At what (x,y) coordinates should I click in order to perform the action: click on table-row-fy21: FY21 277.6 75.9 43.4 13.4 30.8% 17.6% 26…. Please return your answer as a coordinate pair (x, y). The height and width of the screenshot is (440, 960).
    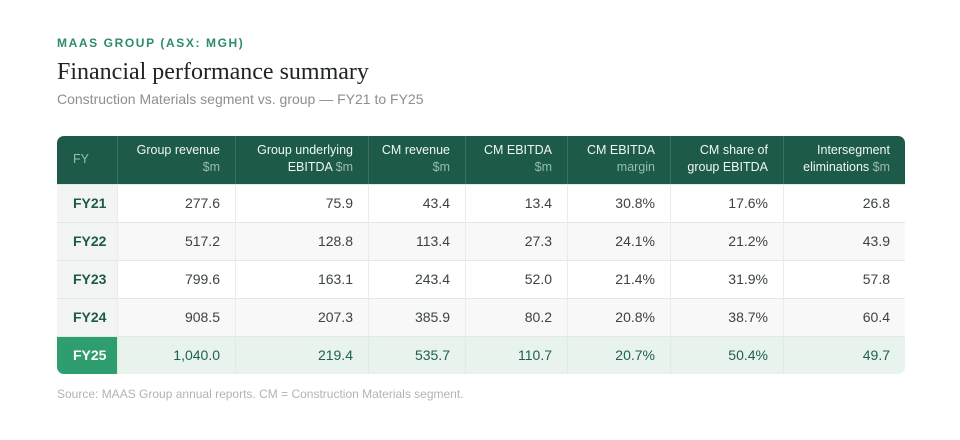
    Looking at the image, I should click on (481, 202).